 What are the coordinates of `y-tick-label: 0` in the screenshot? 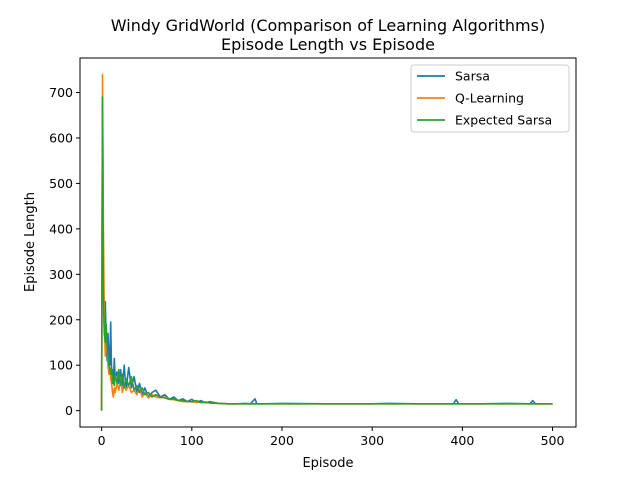 It's located at (69, 410).